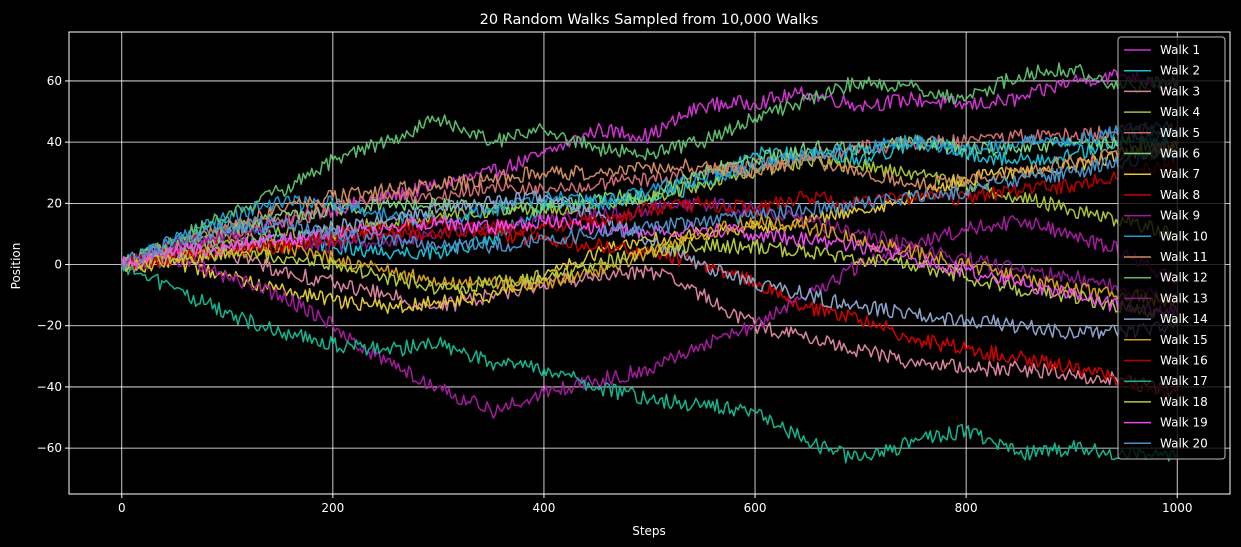 The height and width of the screenshot is (547, 1241). I want to click on x-tick-label: 1000, so click(1177, 508).